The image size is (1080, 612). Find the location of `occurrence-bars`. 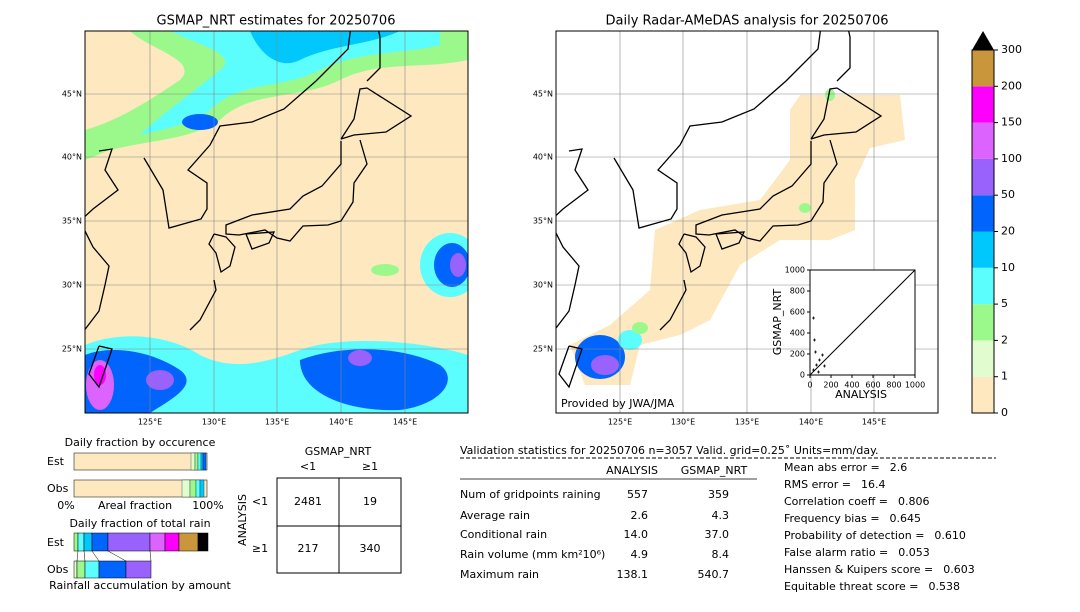

occurrence-bars is located at coordinates (140, 475).